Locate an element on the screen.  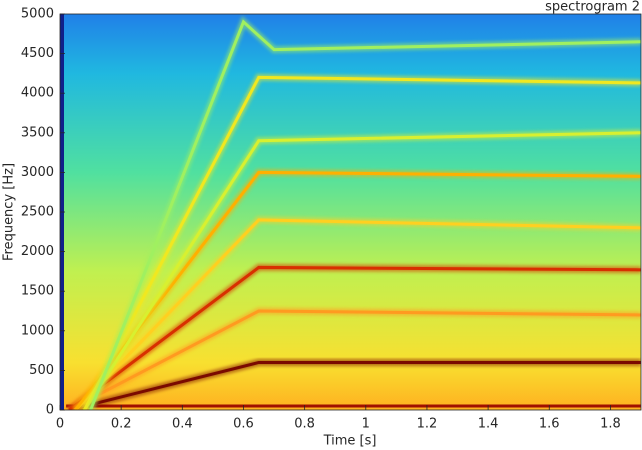
y-tick-label: 500 is located at coordinates (41, 370).